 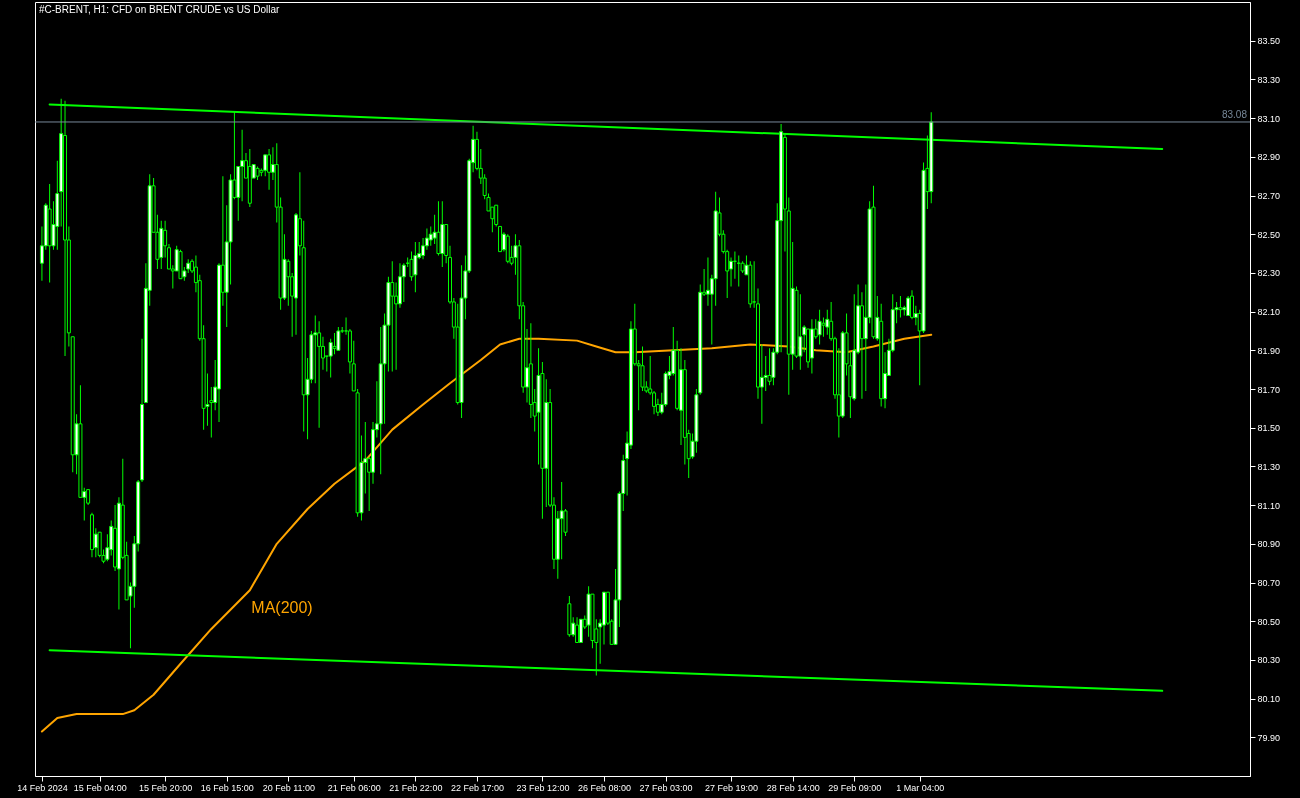 I want to click on x-tick-label: 21 Feb 22:00, so click(x=416, y=787).